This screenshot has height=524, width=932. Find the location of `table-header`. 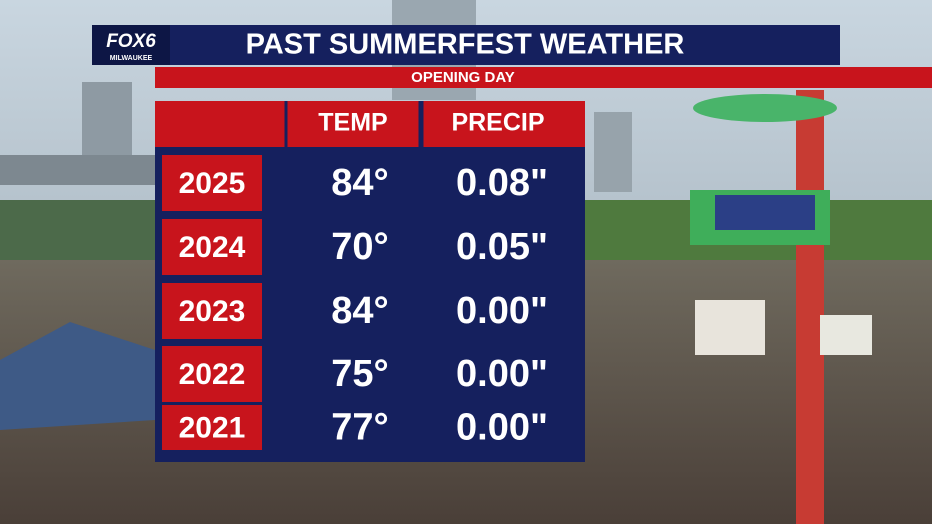

table-header is located at coordinates (370, 124).